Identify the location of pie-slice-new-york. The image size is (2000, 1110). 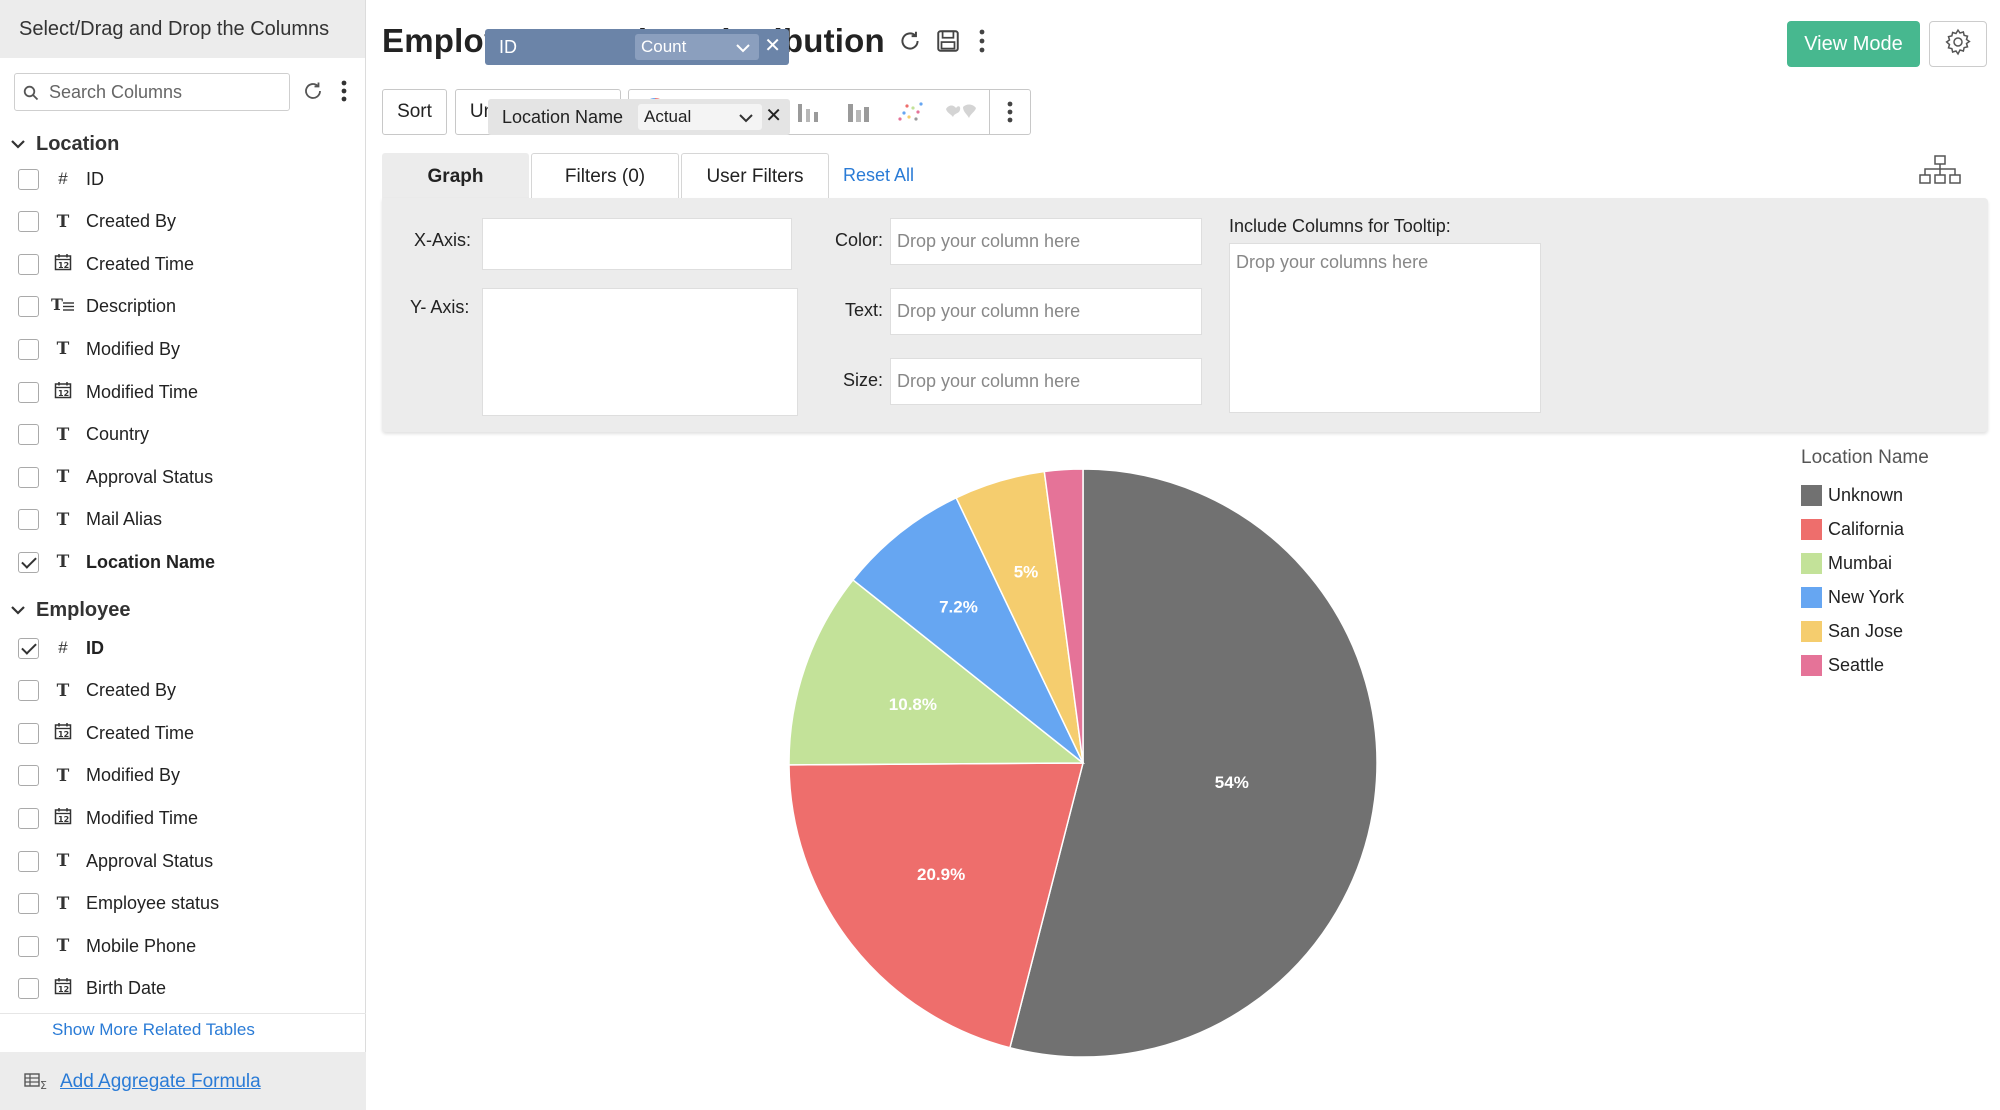
(967, 630).